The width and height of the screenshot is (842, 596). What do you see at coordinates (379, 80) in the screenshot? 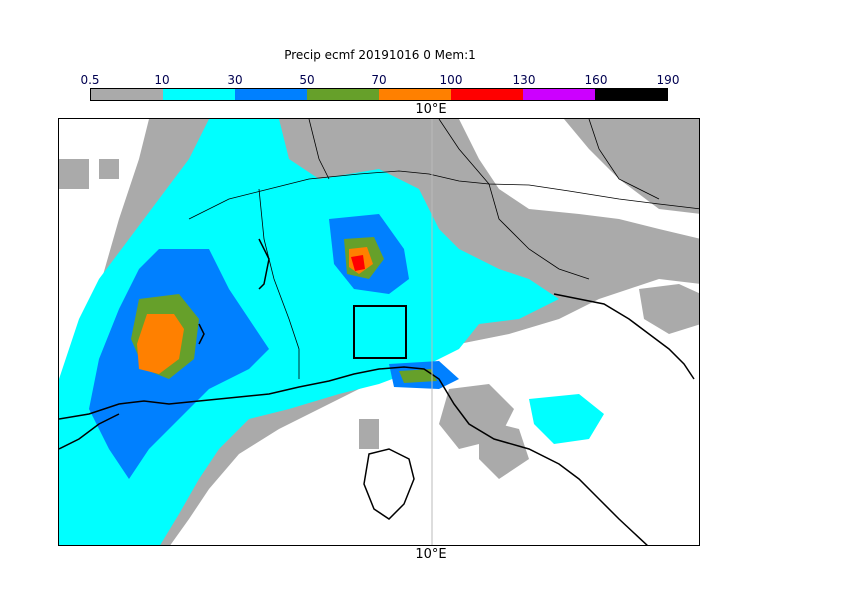
I see `colorbar-label-4: 70` at bounding box center [379, 80].